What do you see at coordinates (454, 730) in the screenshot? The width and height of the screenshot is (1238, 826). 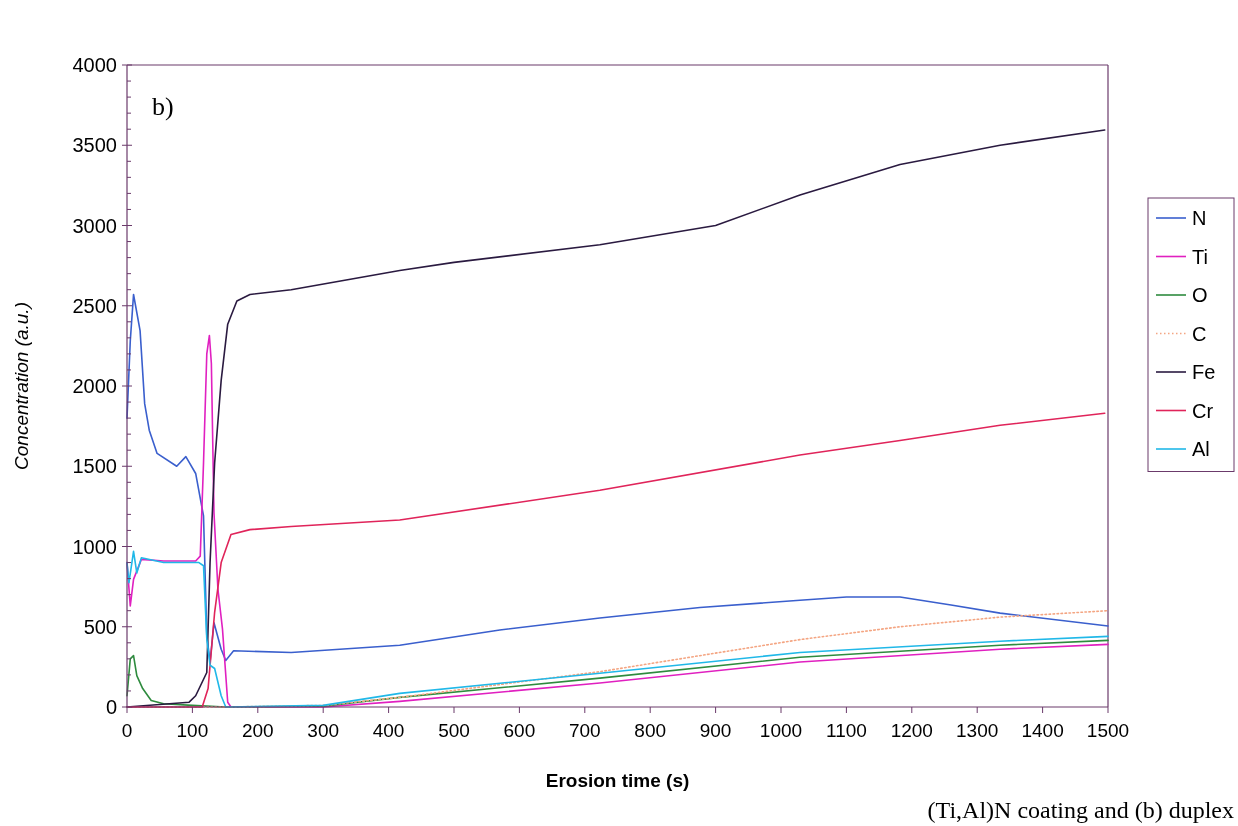 I see `x-tick-label: 500` at bounding box center [454, 730].